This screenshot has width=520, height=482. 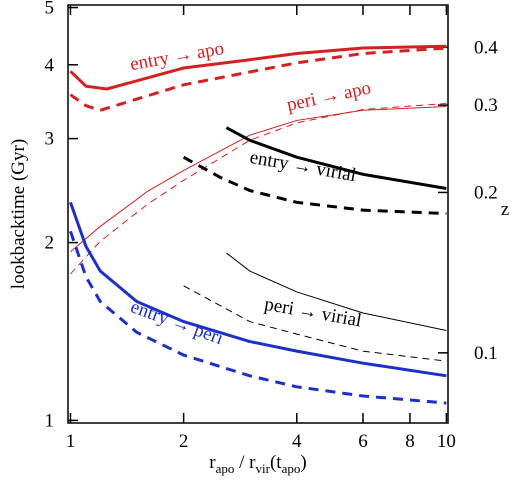 What do you see at coordinates (184, 441) in the screenshot?
I see `x-tick-label: 2` at bounding box center [184, 441].